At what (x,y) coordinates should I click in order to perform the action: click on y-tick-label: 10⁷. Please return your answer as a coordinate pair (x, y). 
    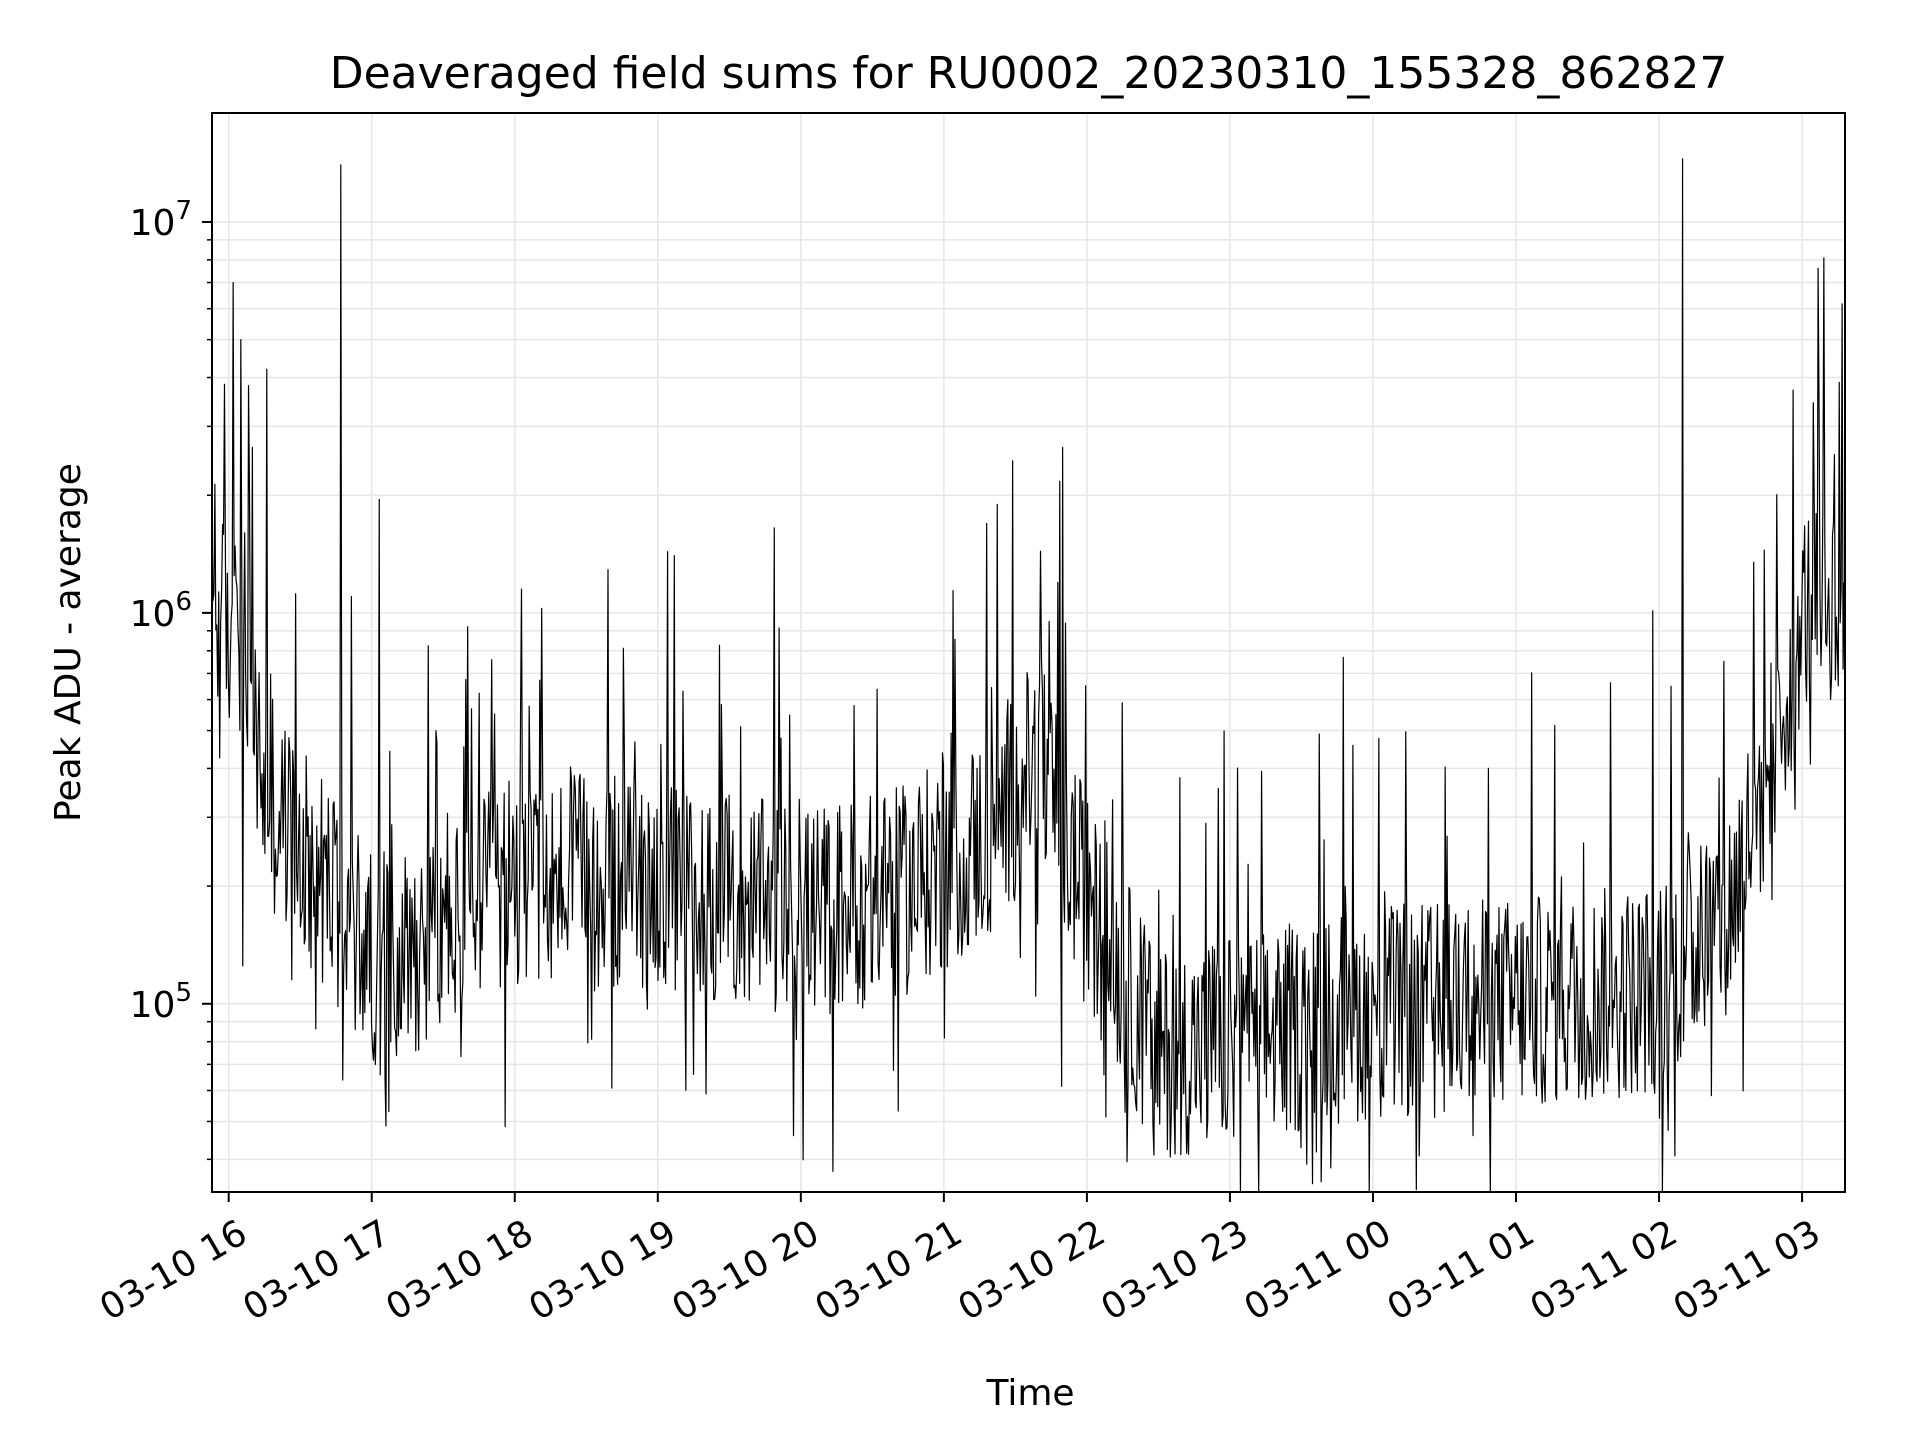
    Looking at the image, I should click on (161, 220).